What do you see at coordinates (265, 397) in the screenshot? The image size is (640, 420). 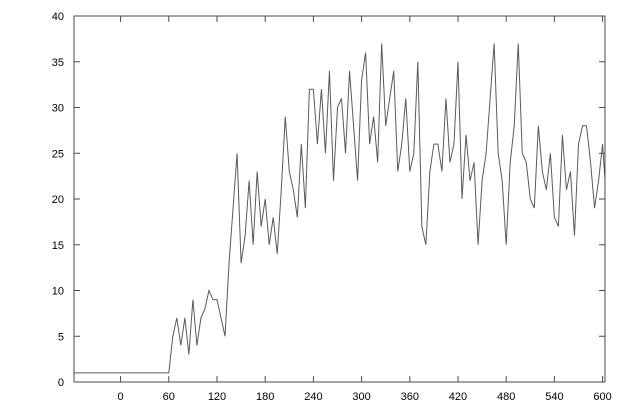 I see `x-tick-label: 180` at bounding box center [265, 397].